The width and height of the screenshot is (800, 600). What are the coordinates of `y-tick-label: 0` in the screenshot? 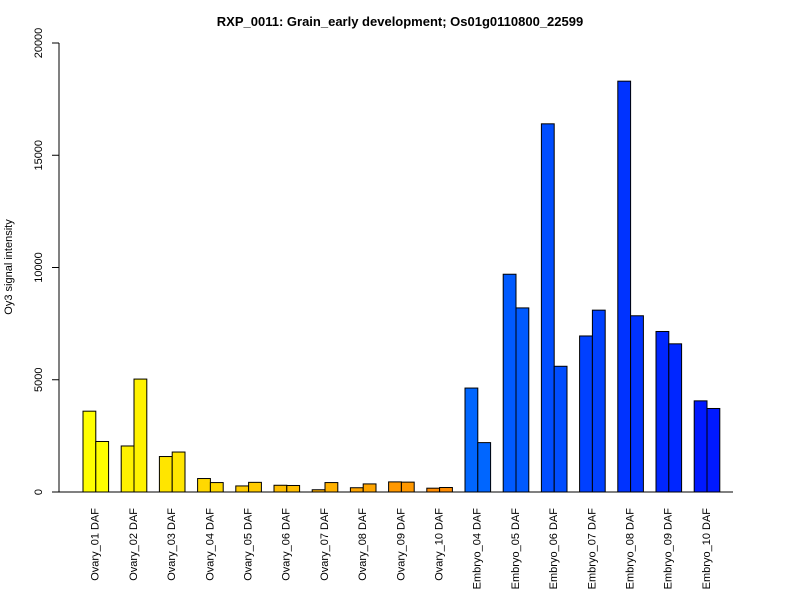 It's located at (39, 492).